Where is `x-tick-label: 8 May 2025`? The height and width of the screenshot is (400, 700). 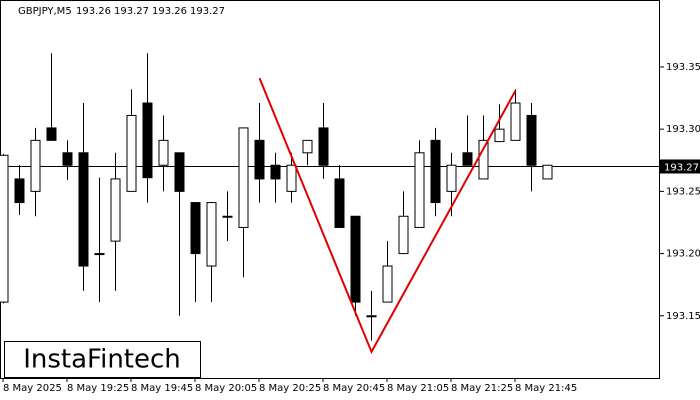
x-tick-label: 8 May 2025 is located at coordinates (32, 388).